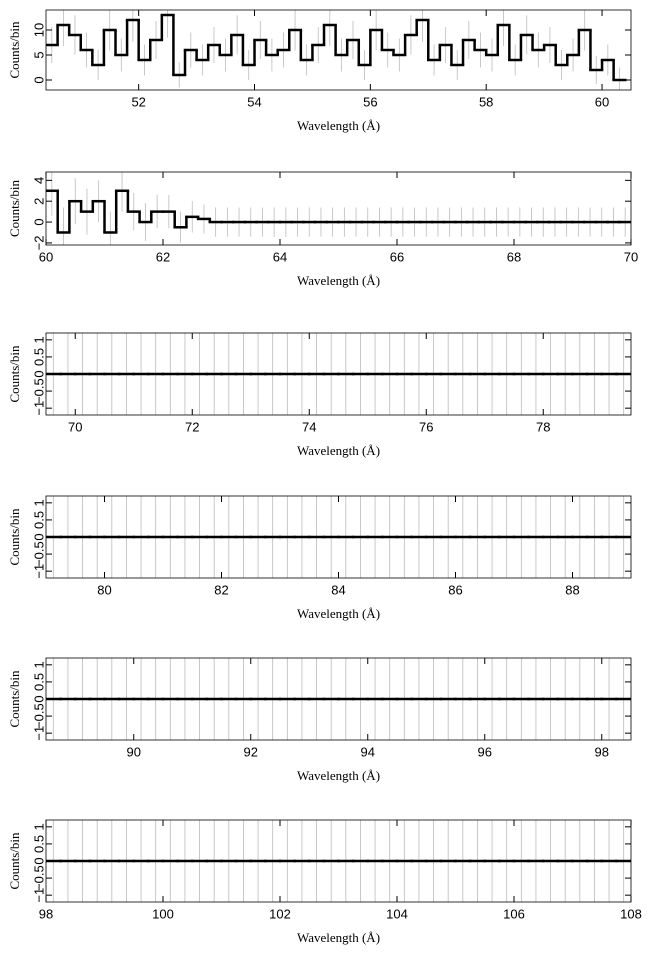  I want to click on y-tick-label: 5, so click(38, 54).